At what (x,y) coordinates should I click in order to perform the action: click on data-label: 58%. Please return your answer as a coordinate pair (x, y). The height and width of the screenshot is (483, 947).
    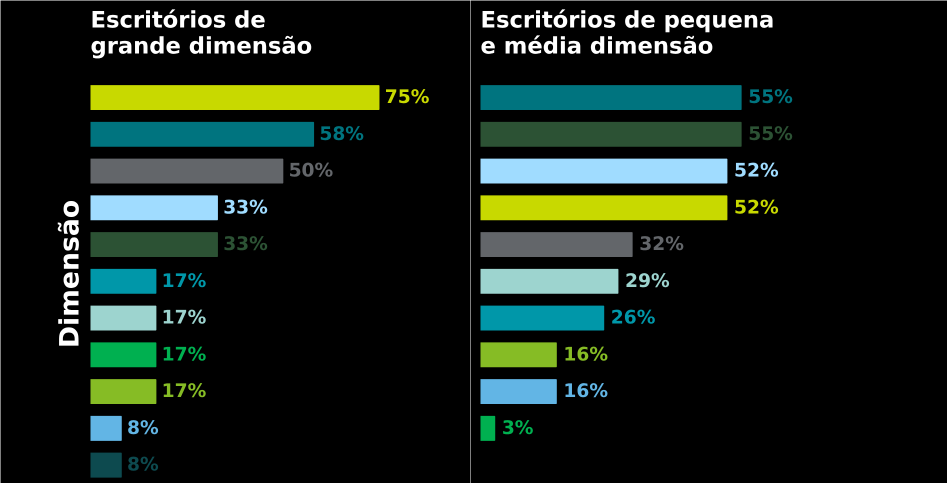
    Looking at the image, I should click on (341, 134).